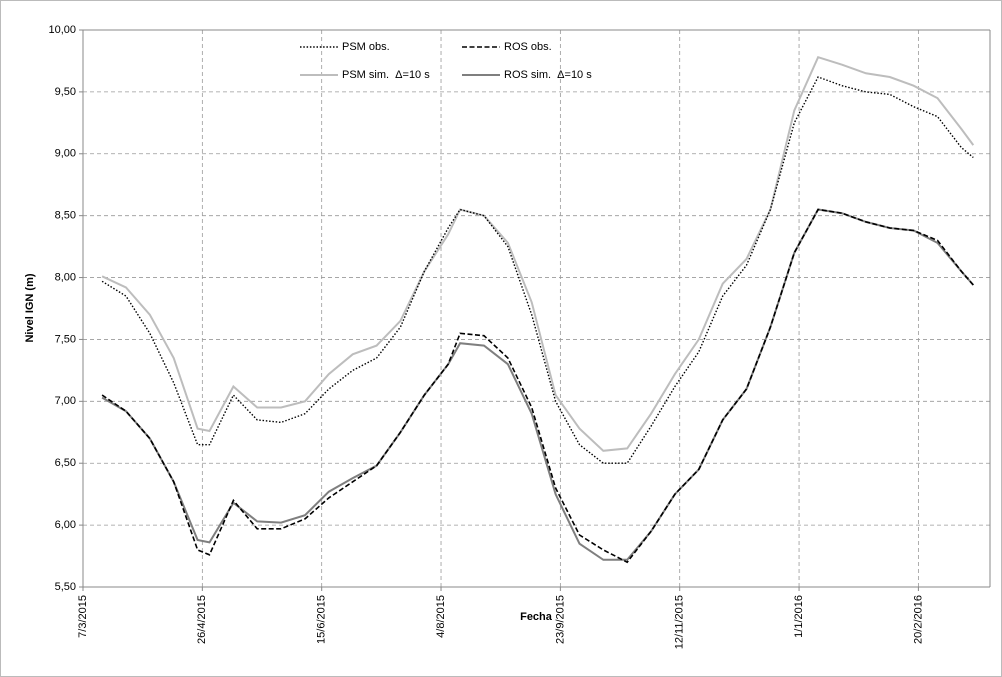 The image size is (1002, 677). What do you see at coordinates (560, 619) in the screenshot?
I see `x-tick-label: 23/9/2015` at bounding box center [560, 619].